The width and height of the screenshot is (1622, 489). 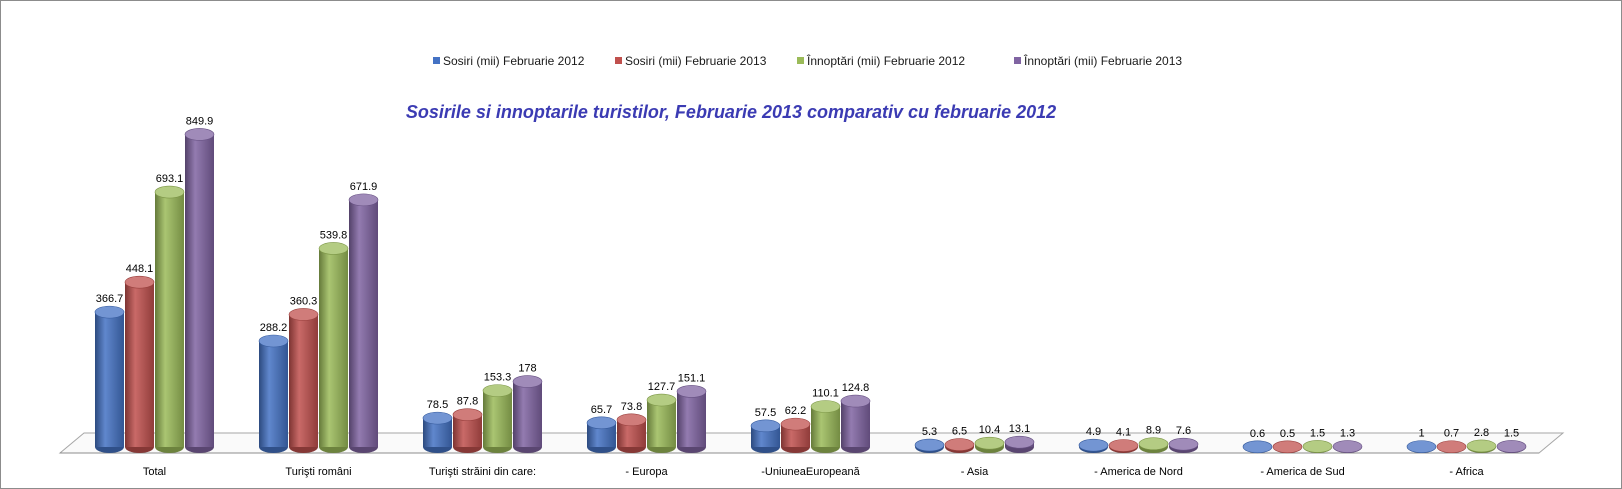 I want to click on value-label: 127.7, so click(x=662, y=387).